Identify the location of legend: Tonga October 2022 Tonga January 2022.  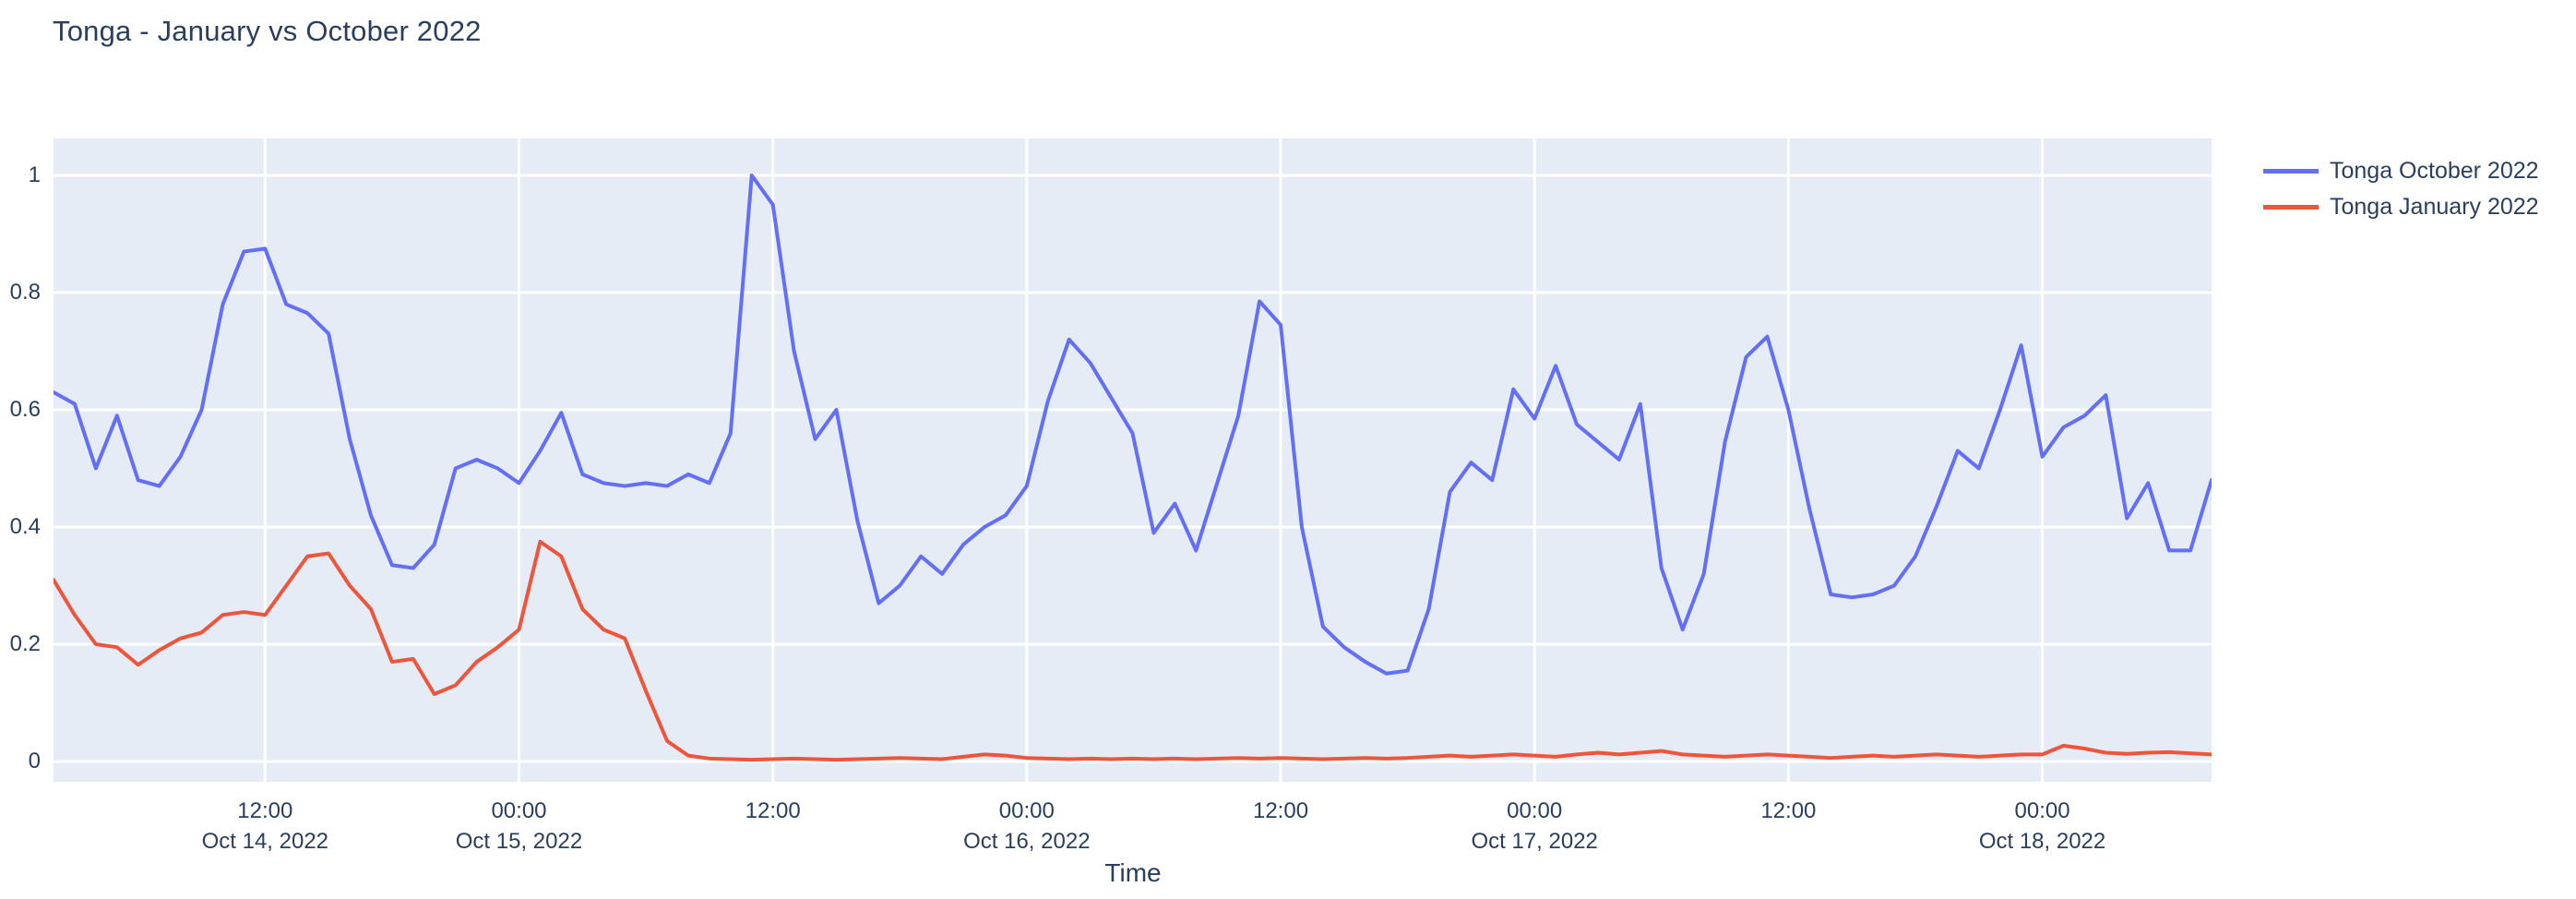
(2401, 189).